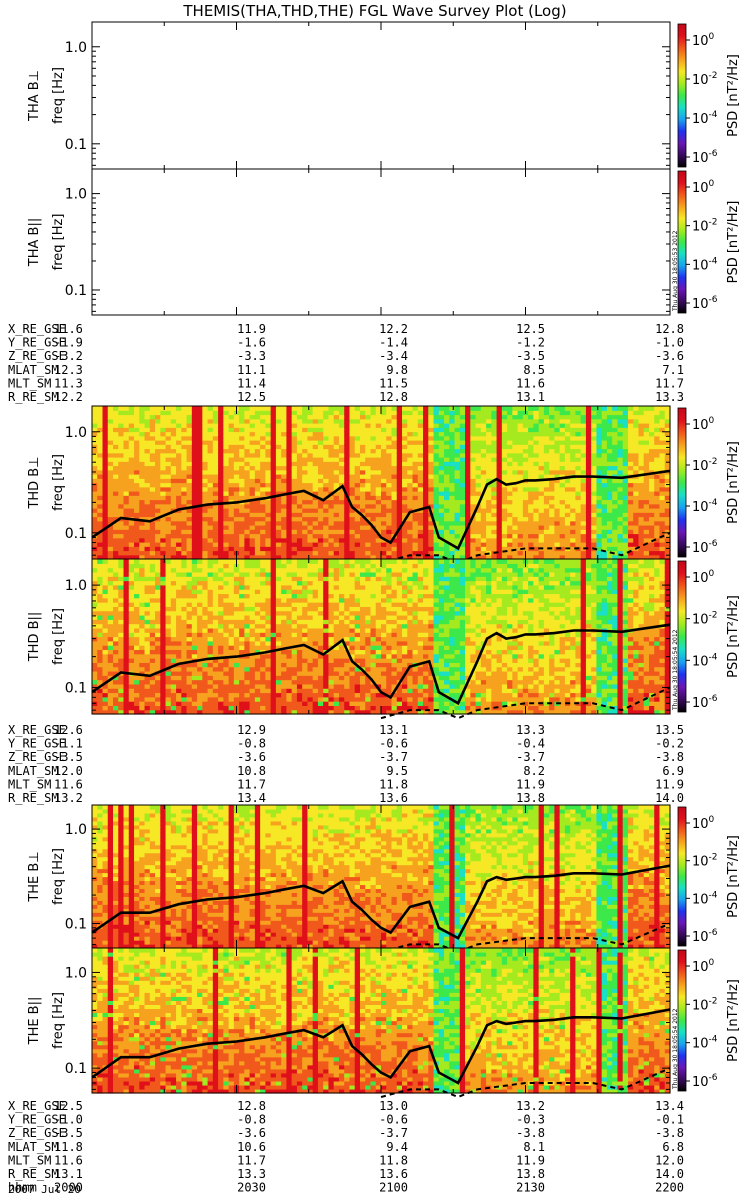 The height and width of the screenshot is (1200, 750). I want to click on colorbar-tick-label: 10-4, so click(705, 118).